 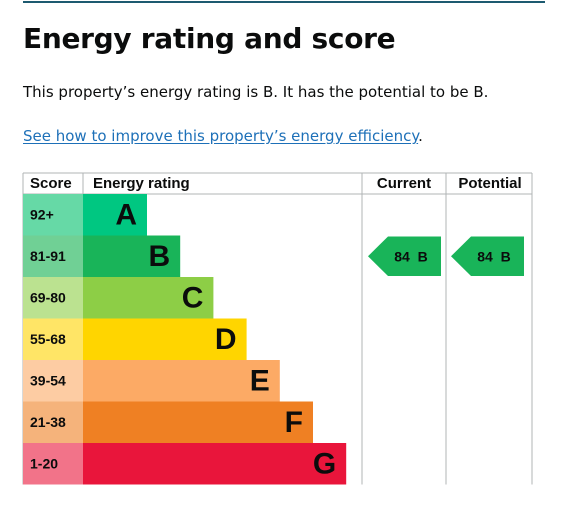 I want to click on potential-score: 84, so click(x=485, y=256).